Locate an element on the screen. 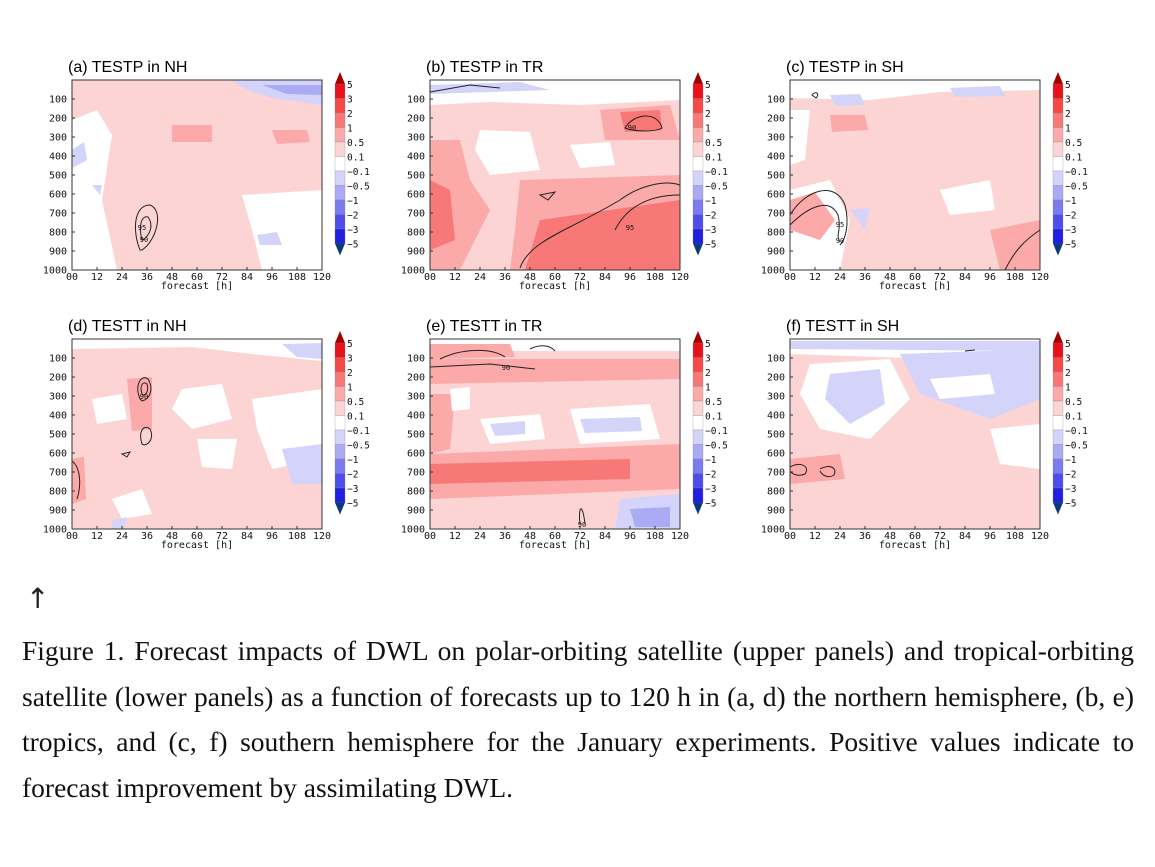 Image resolution: width=1155 pixels, height=867 pixels. x-tick-label: 120 is located at coordinates (1040, 277).